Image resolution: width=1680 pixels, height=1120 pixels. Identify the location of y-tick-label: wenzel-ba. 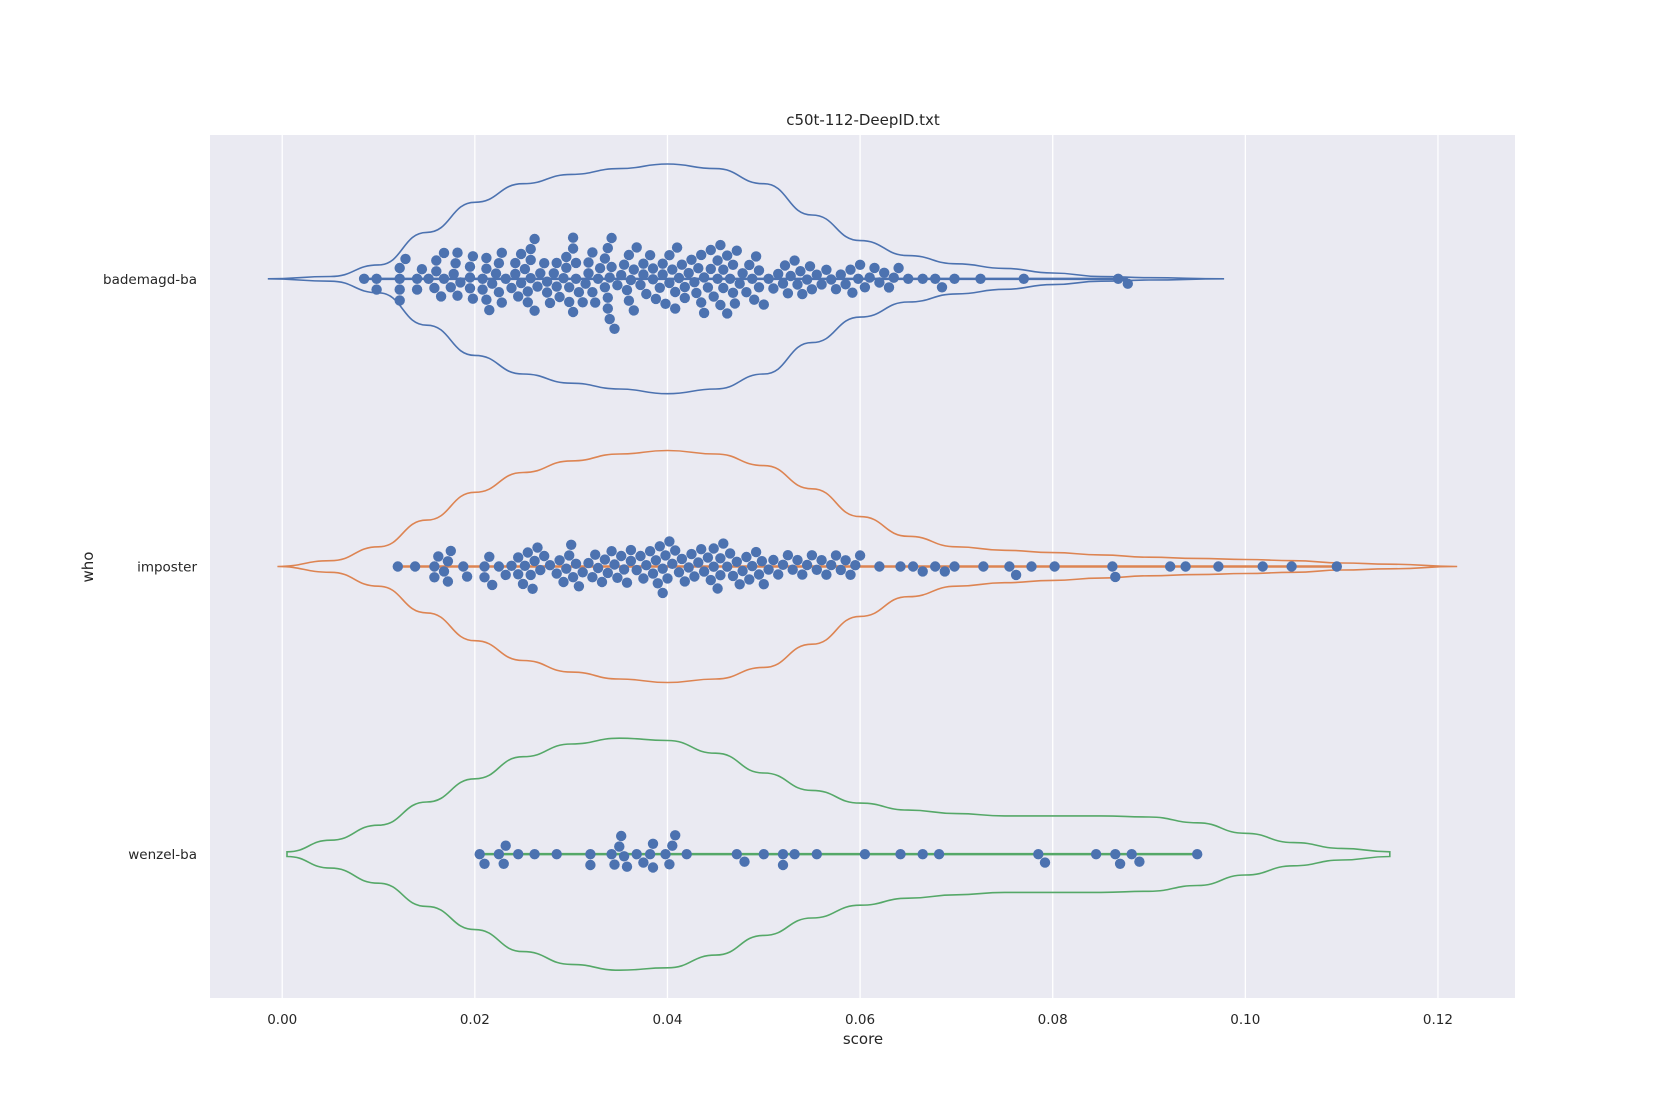
(162, 855).